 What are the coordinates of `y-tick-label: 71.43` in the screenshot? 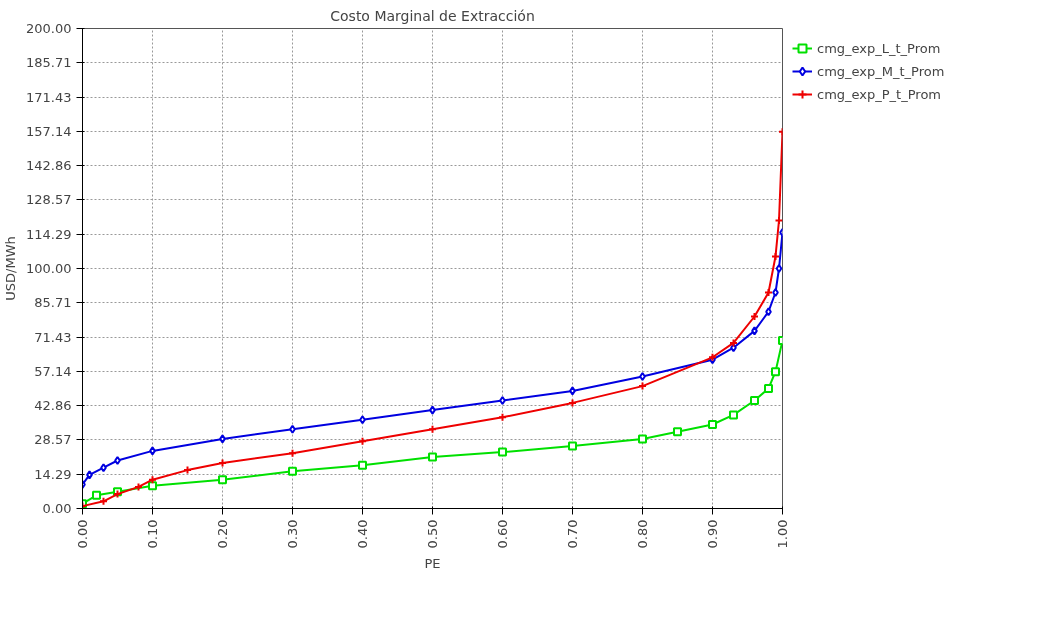 It's located at (53, 337).